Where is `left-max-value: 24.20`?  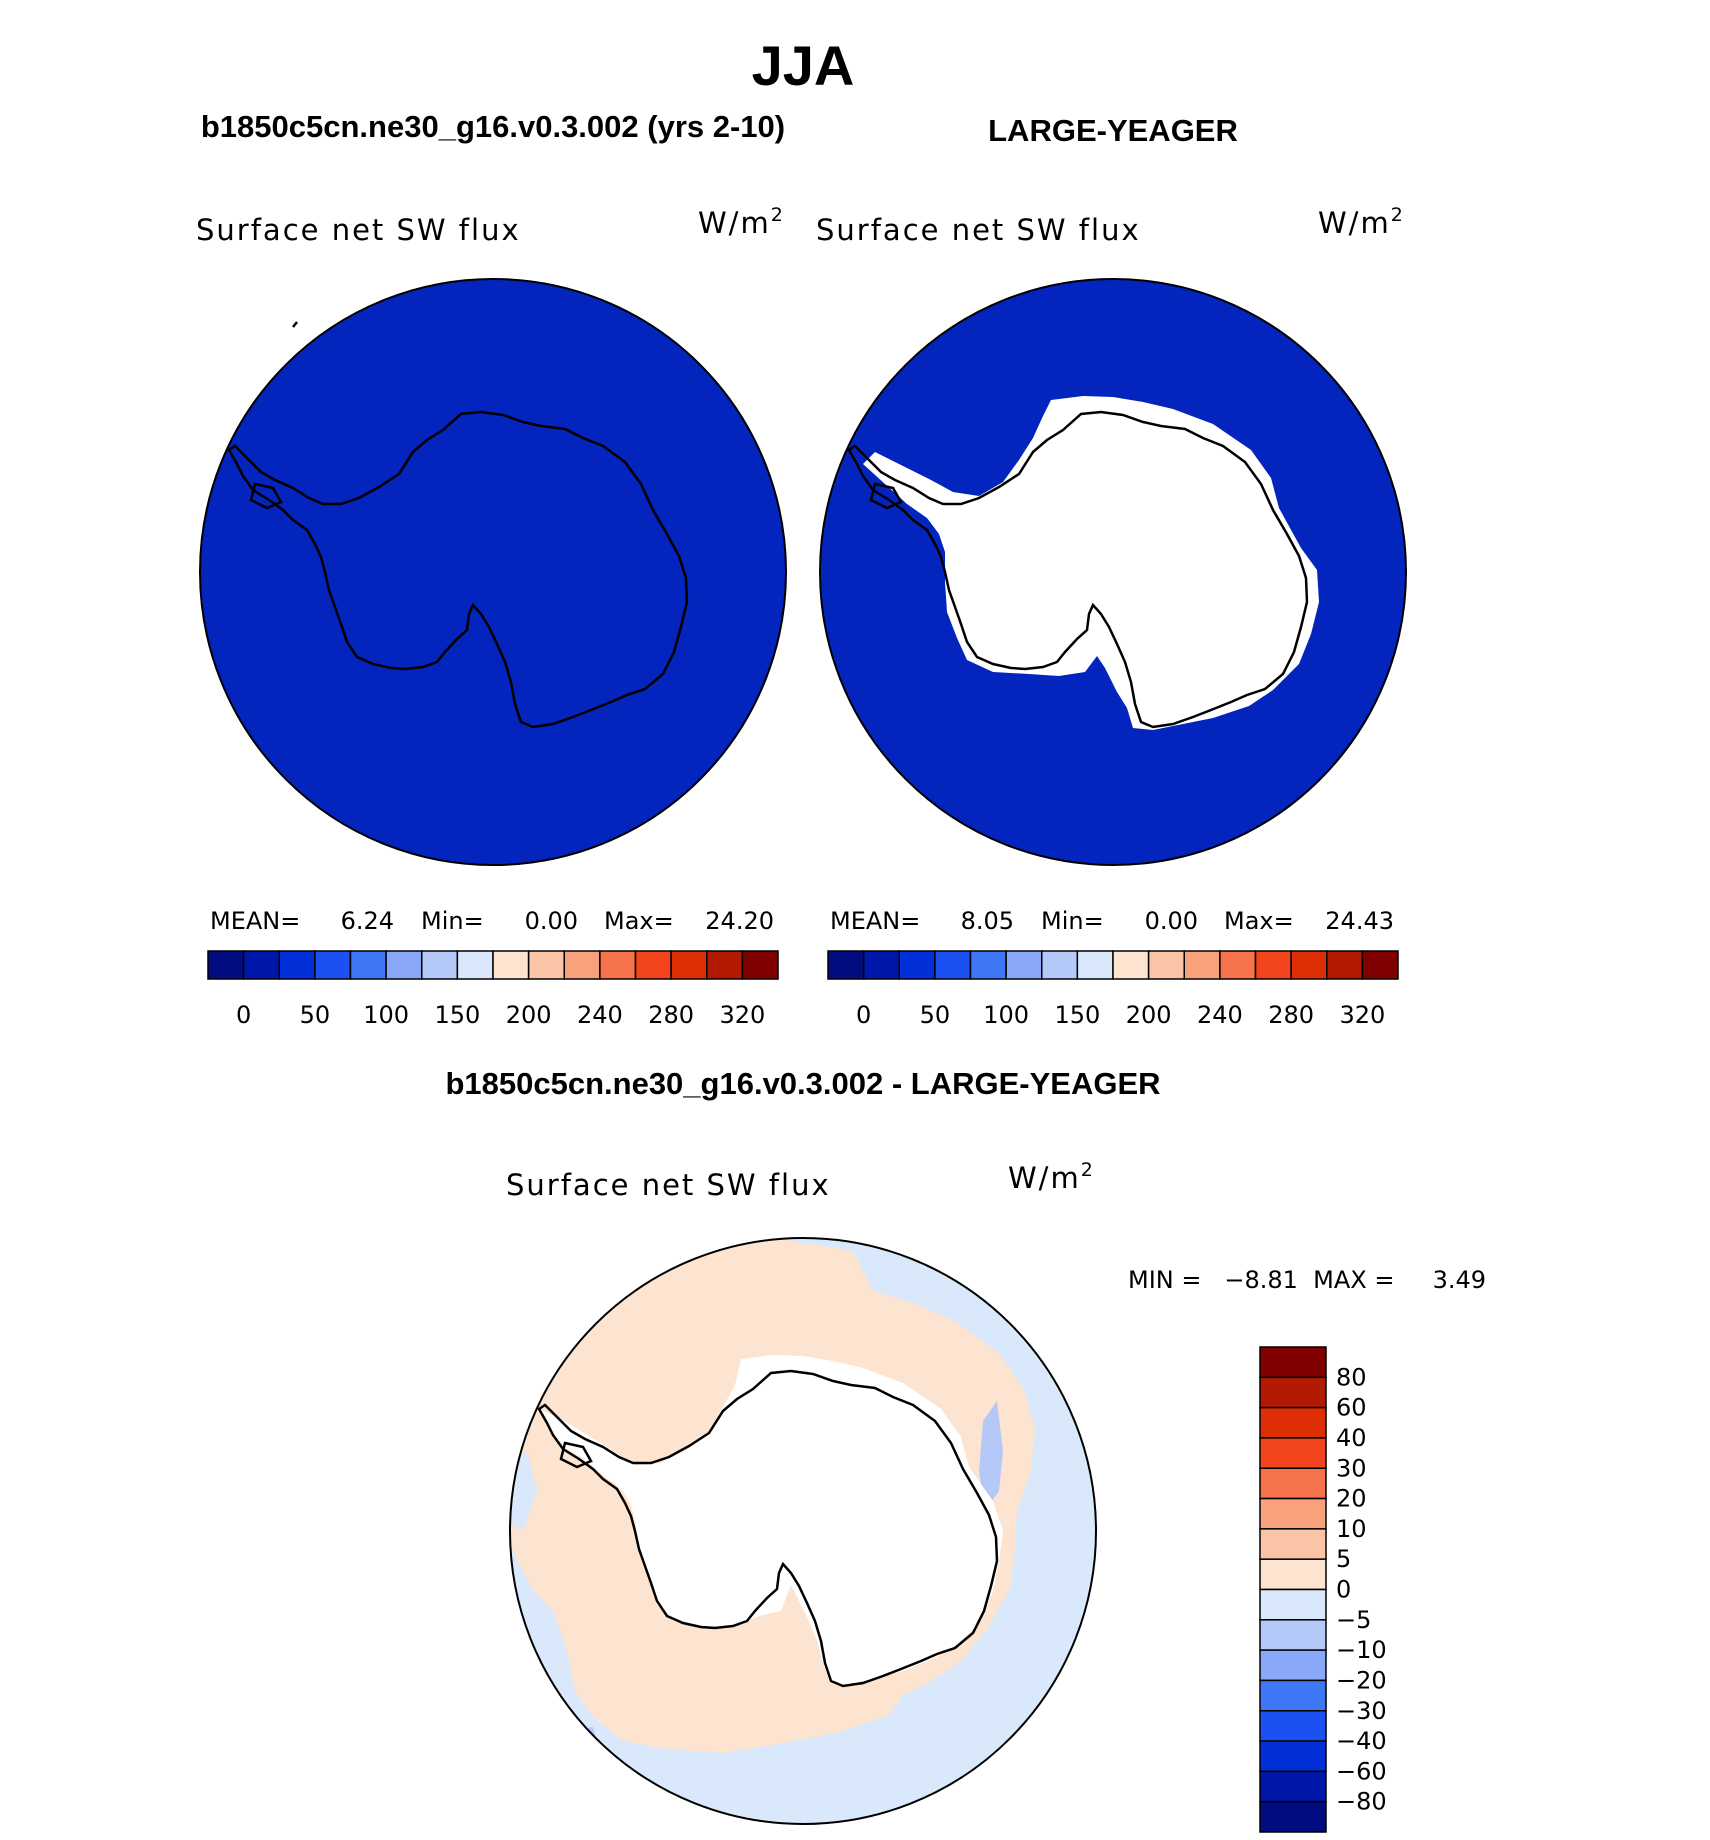
left-max-value: 24.20 is located at coordinates (739, 921).